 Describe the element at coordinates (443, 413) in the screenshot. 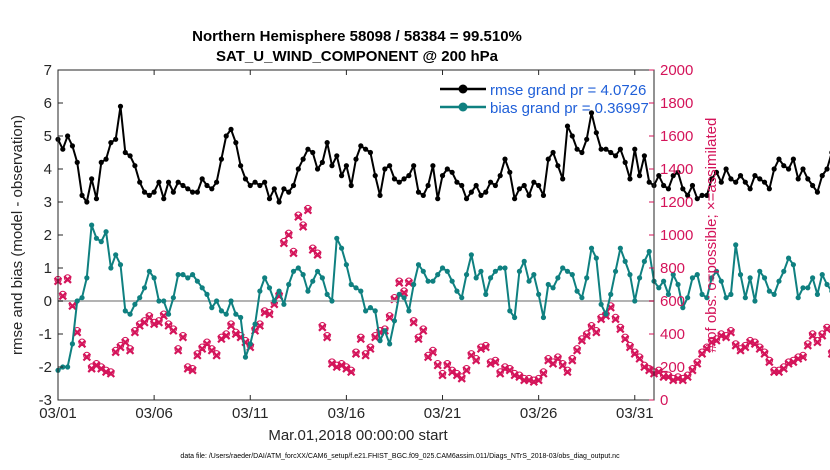

I see `x-tick-label: 03/21` at that location.